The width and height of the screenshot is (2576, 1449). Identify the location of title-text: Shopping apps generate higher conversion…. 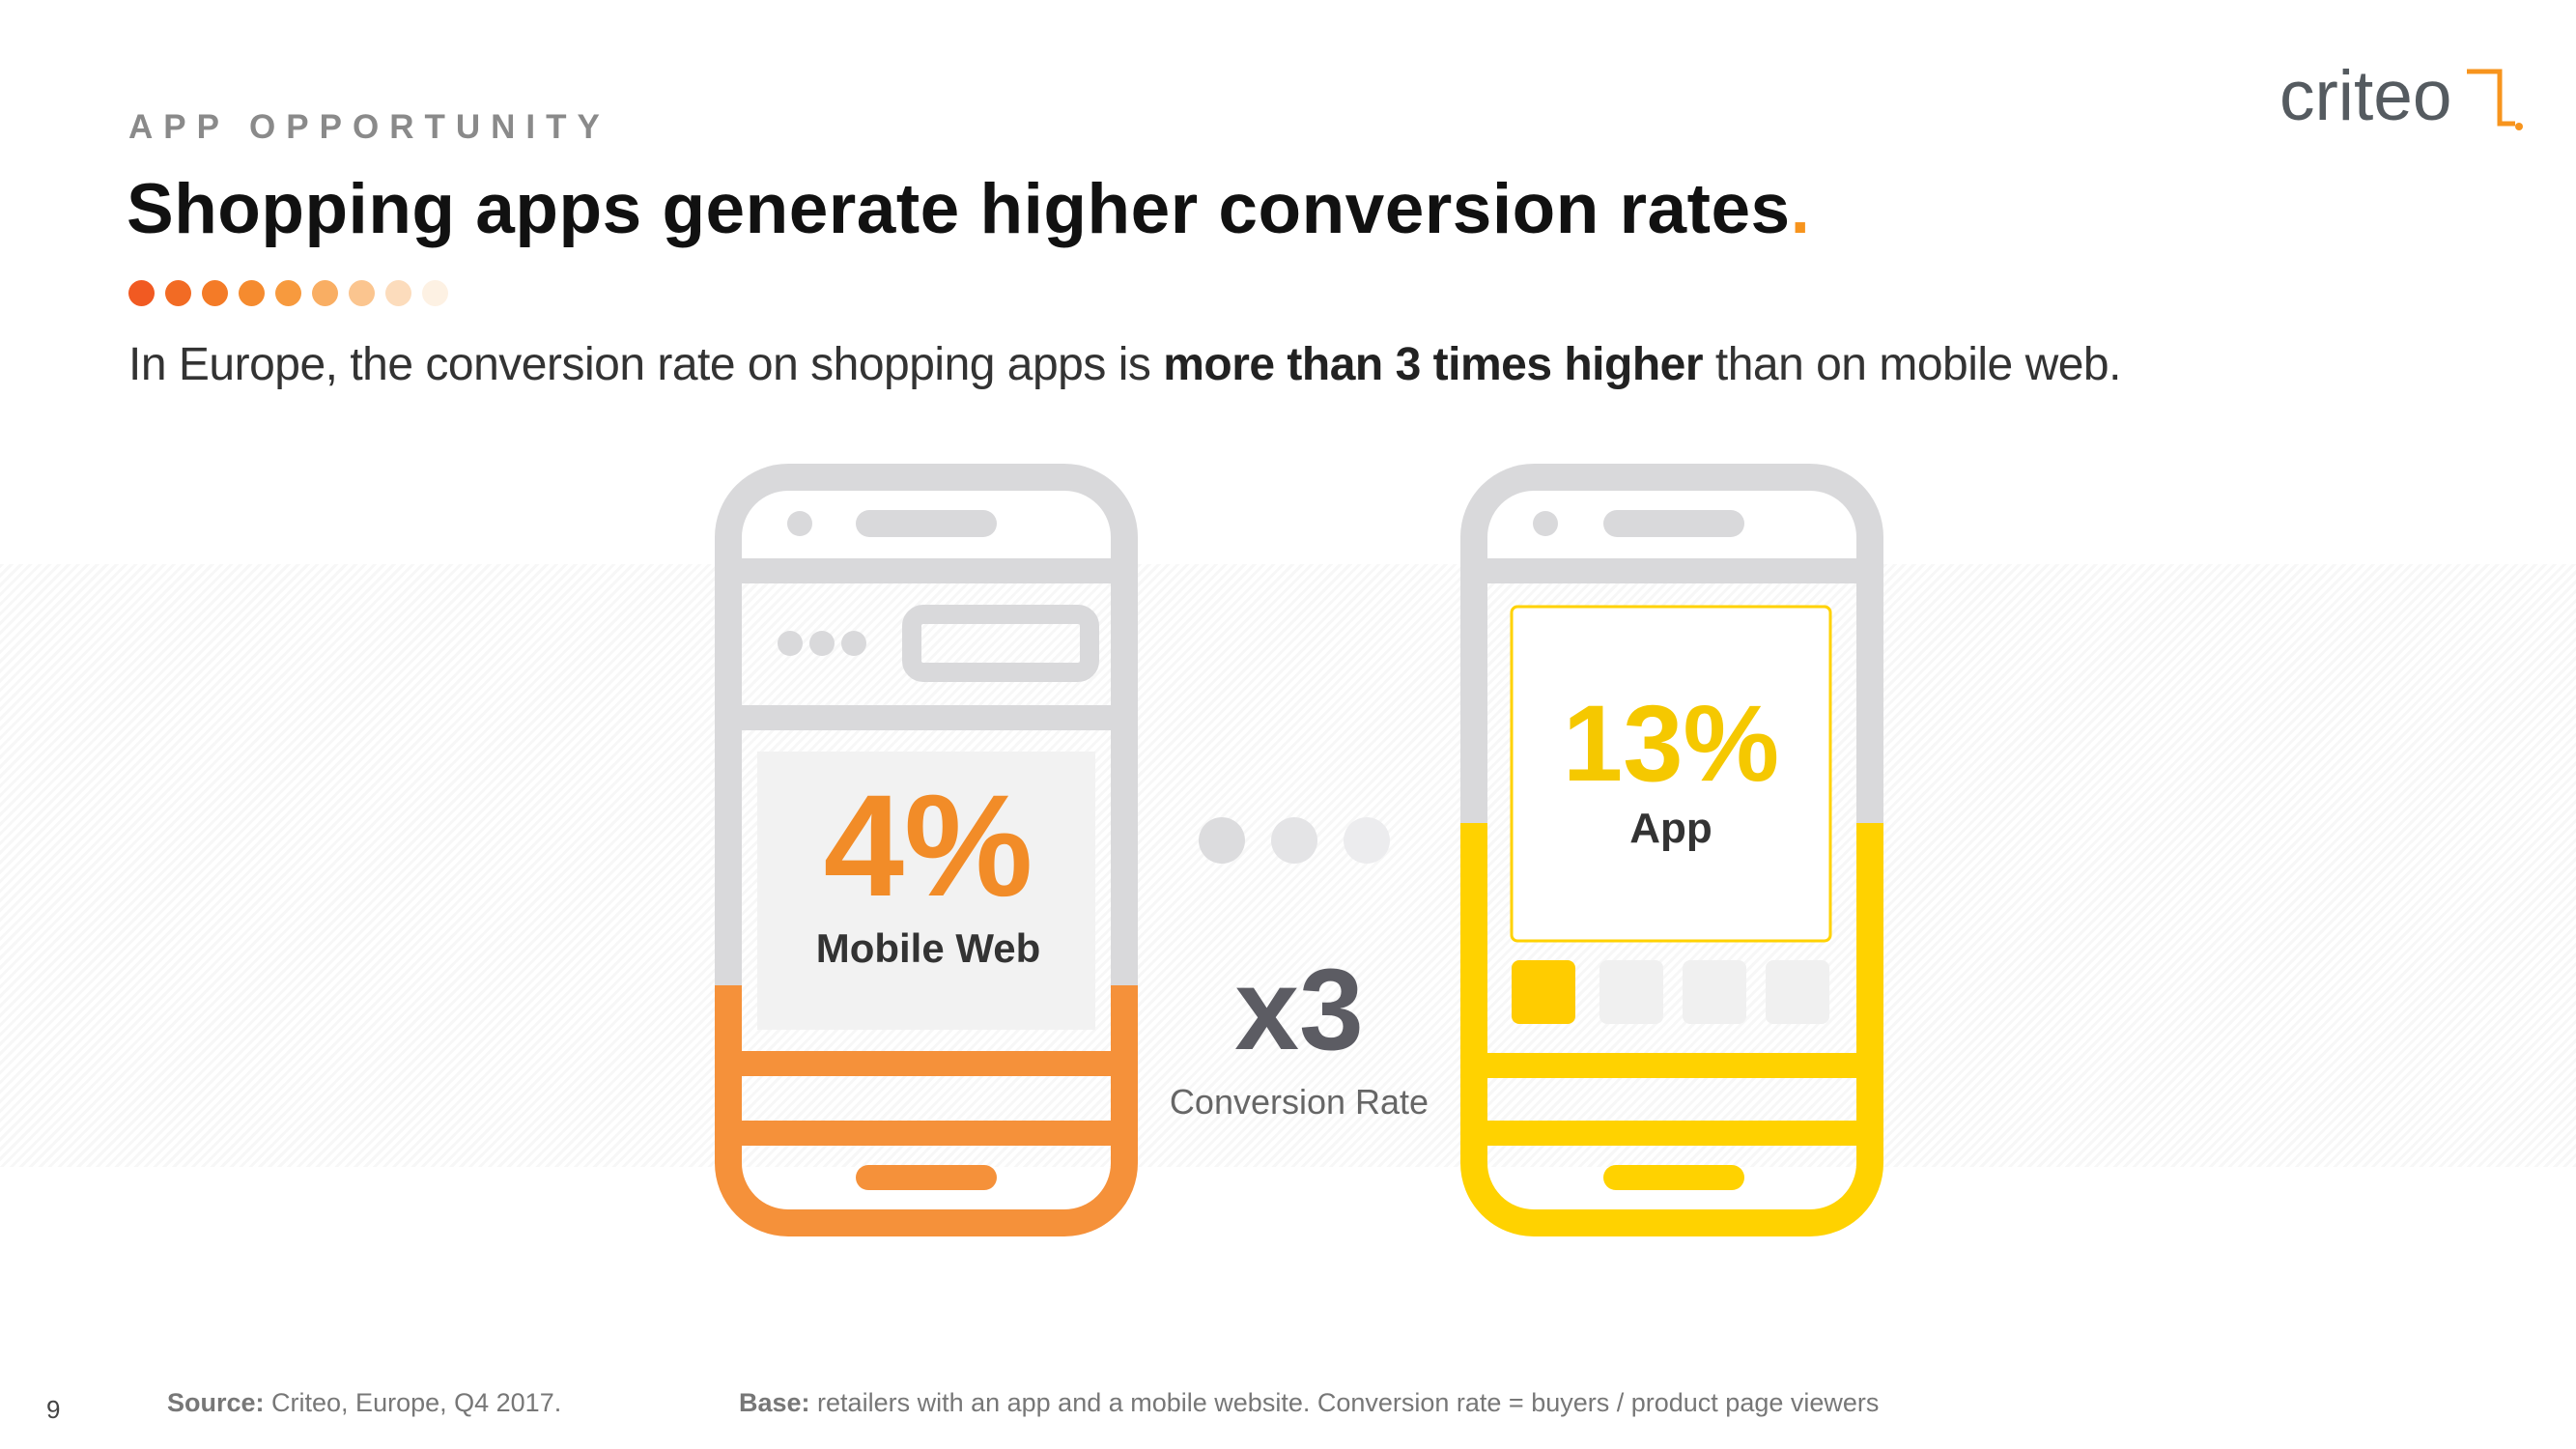
(959, 209).